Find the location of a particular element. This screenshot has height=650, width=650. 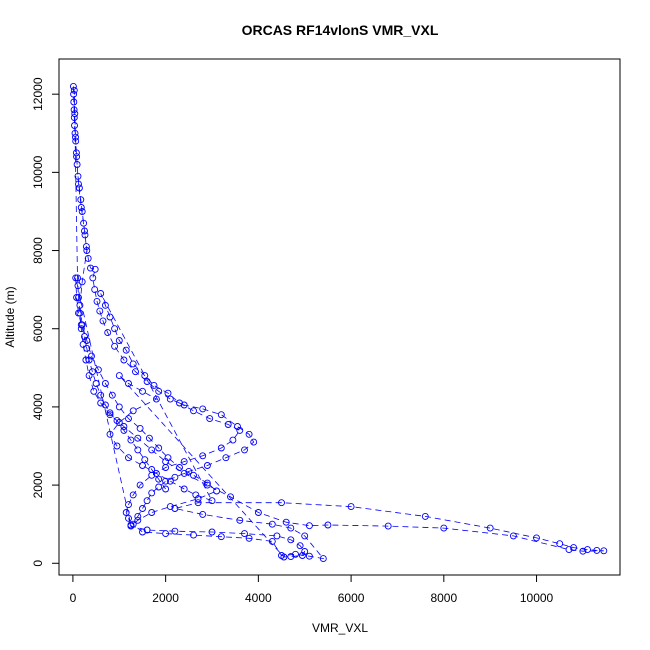

x-tick-label: 0 is located at coordinates (73, 598).